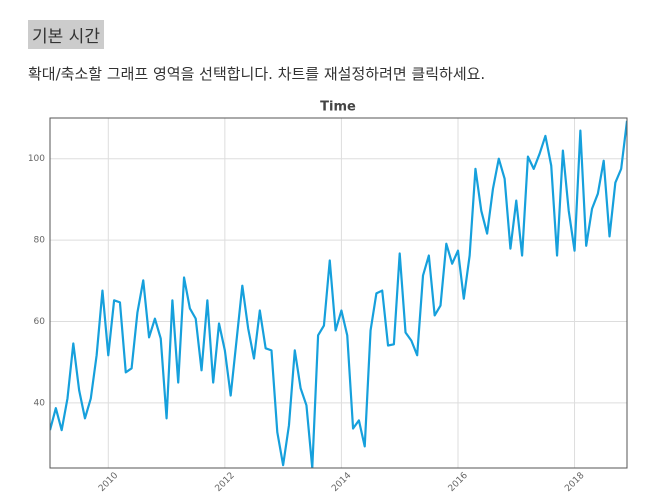  Describe the element at coordinates (36, 159) in the screenshot. I see `y-tick-label: 100` at that location.